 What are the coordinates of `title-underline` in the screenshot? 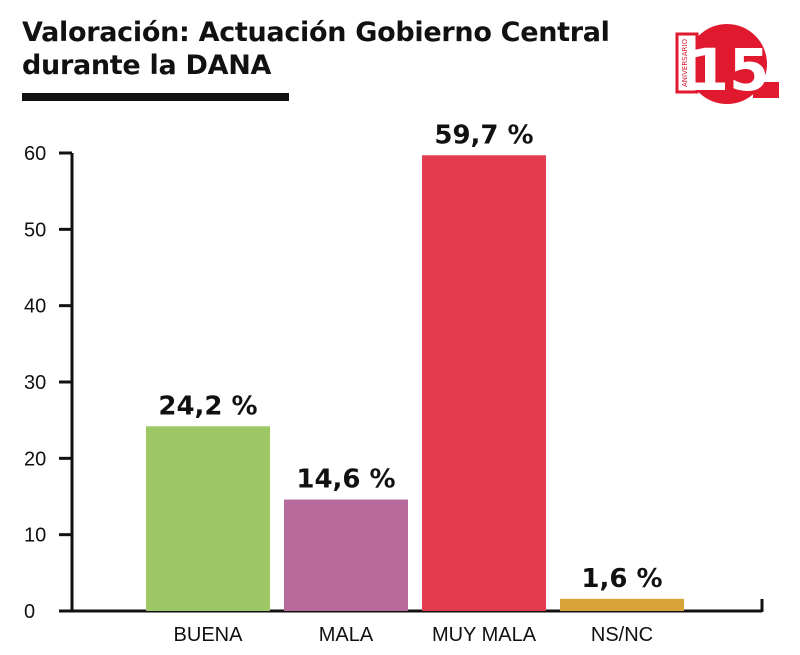 It's located at (155, 97).